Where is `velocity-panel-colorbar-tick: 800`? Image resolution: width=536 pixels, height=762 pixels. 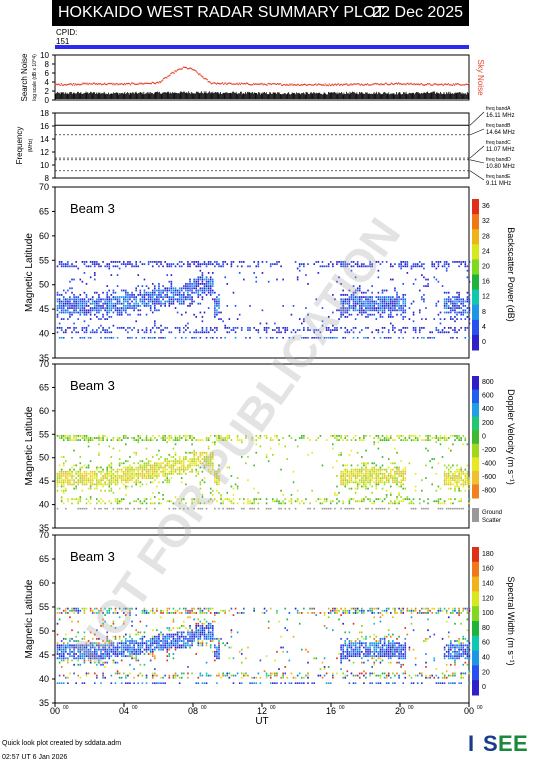
velocity-panel-colorbar-tick: 800 is located at coordinates (488, 382).